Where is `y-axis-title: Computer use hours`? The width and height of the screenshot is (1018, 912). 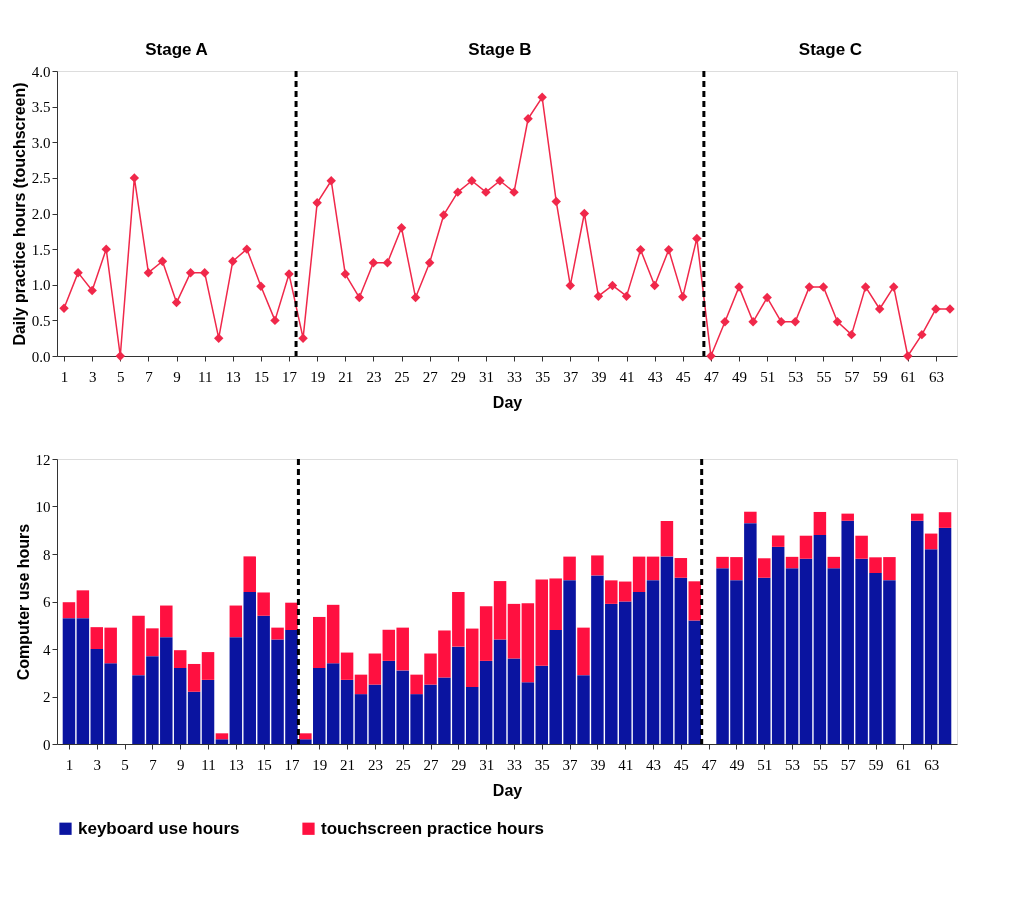 y-axis-title: Computer use hours is located at coordinates (23, 602).